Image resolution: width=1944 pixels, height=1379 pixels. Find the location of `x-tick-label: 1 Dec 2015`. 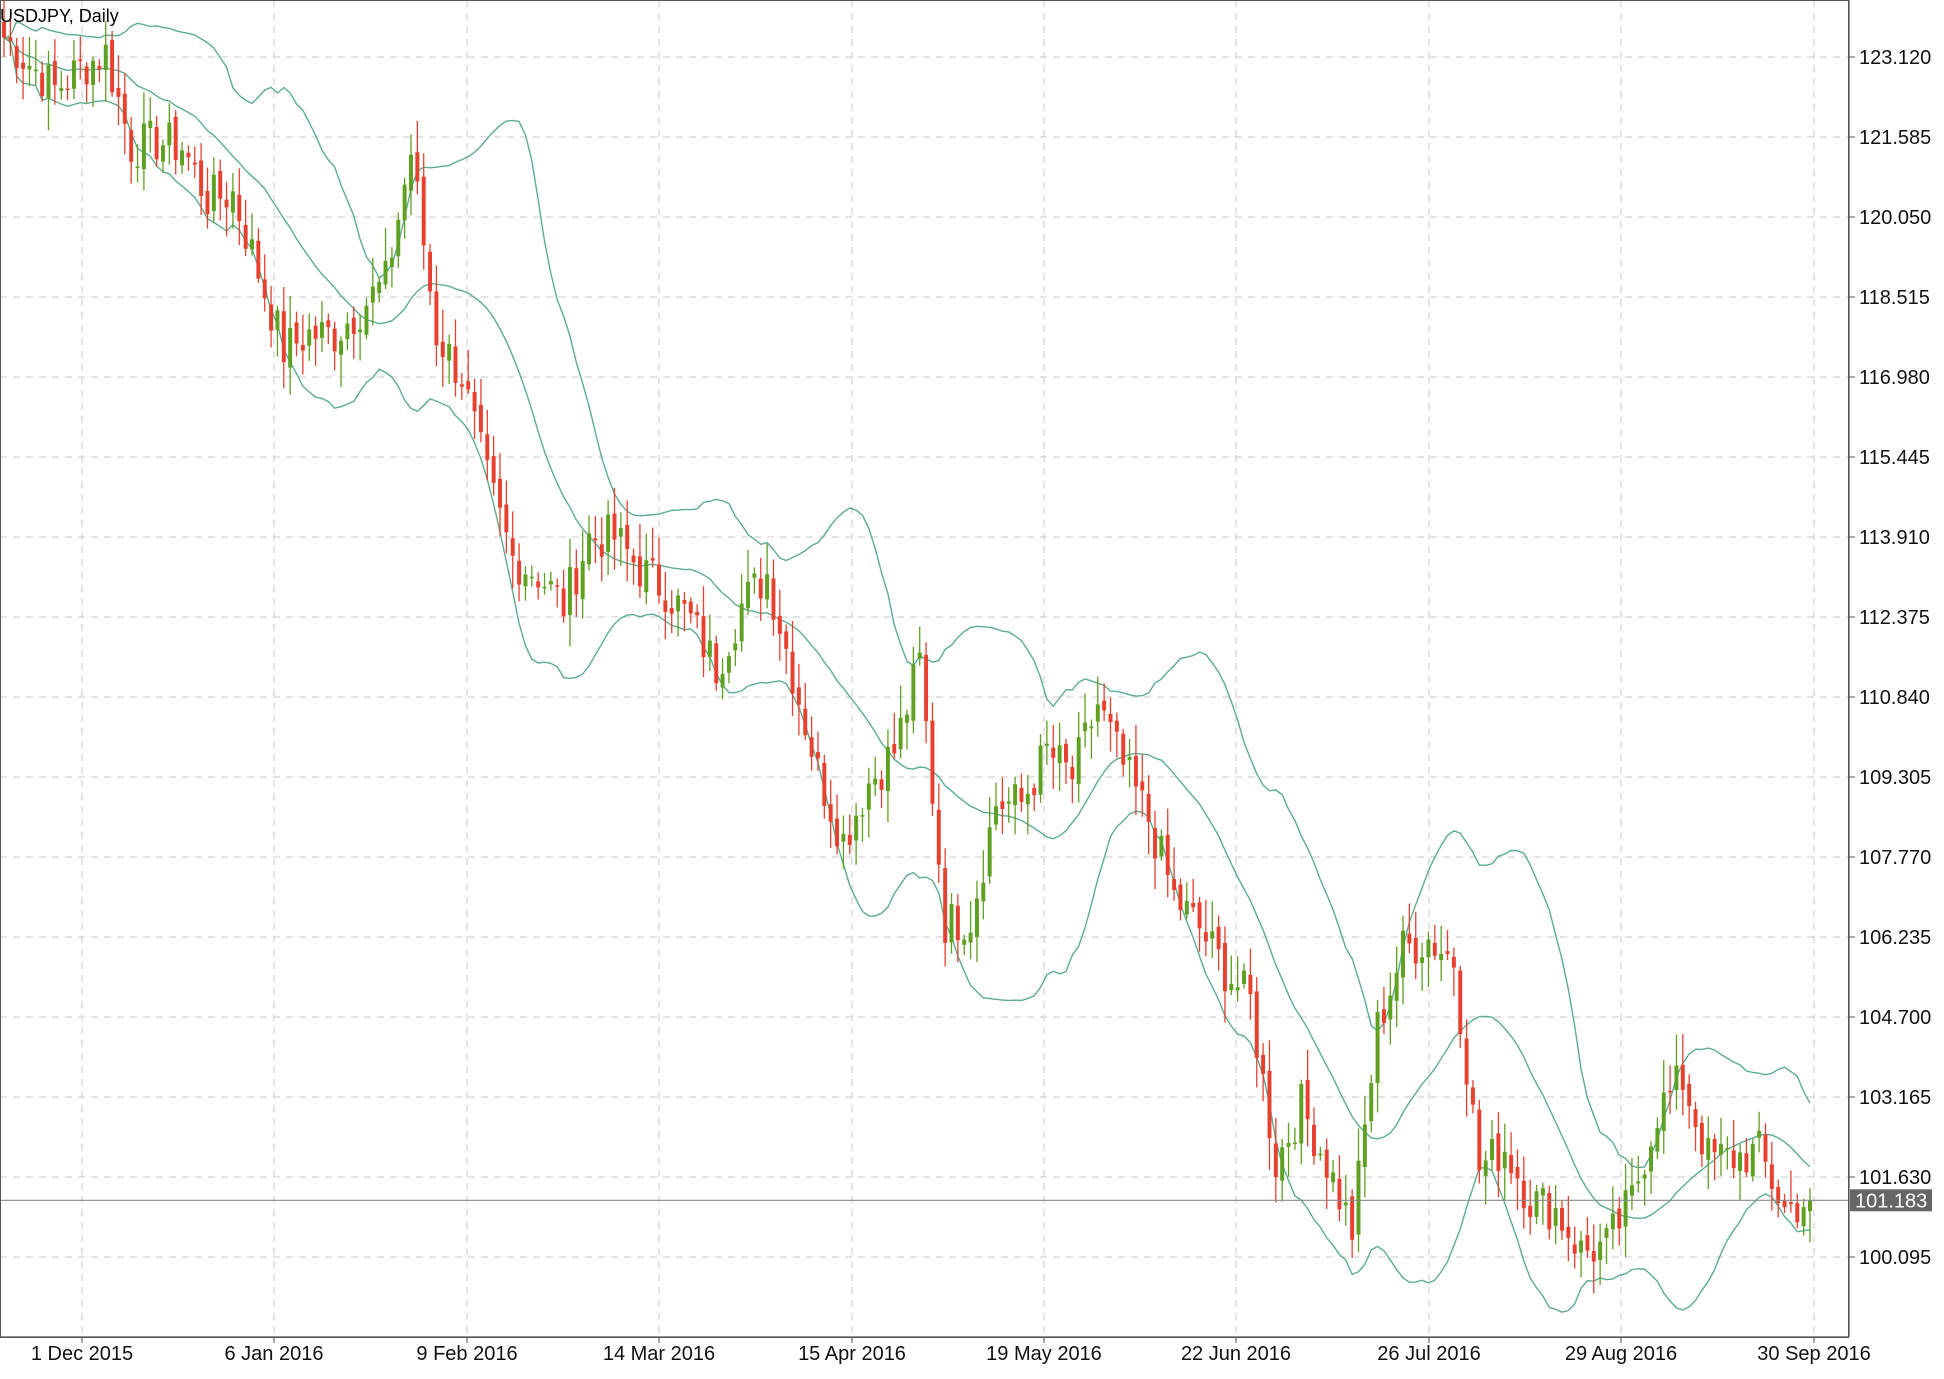

x-tick-label: 1 Dec 2015 is located at coordinates (82, 1354).